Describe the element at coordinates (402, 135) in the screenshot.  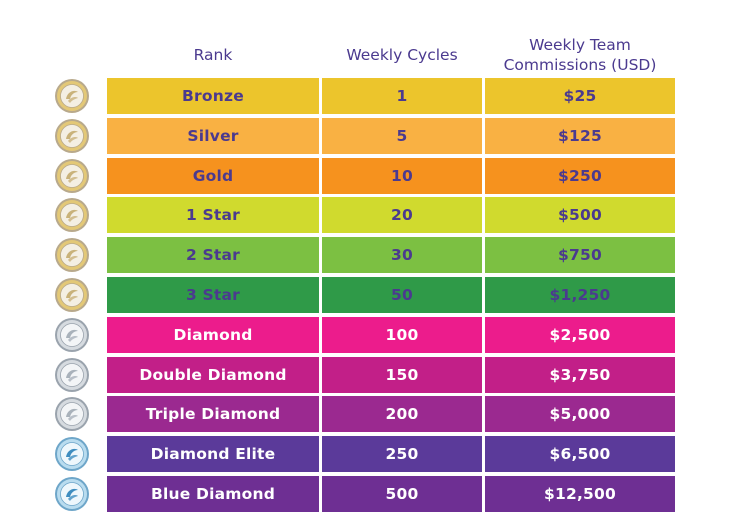
I see `weekly-cycles-cell: 5` at that location.